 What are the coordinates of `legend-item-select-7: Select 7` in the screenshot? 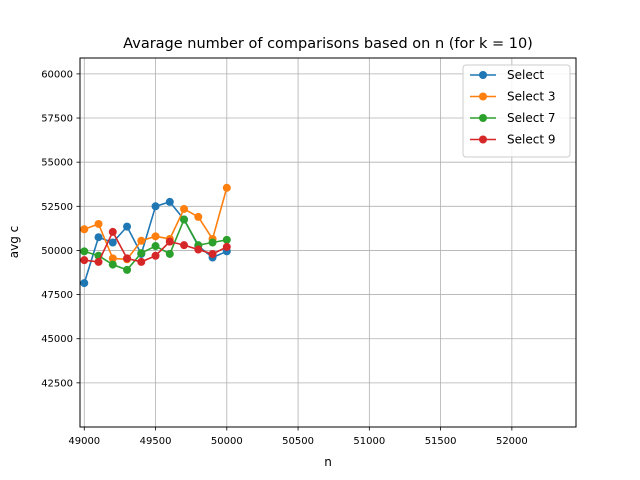 It's located at (512, 118).